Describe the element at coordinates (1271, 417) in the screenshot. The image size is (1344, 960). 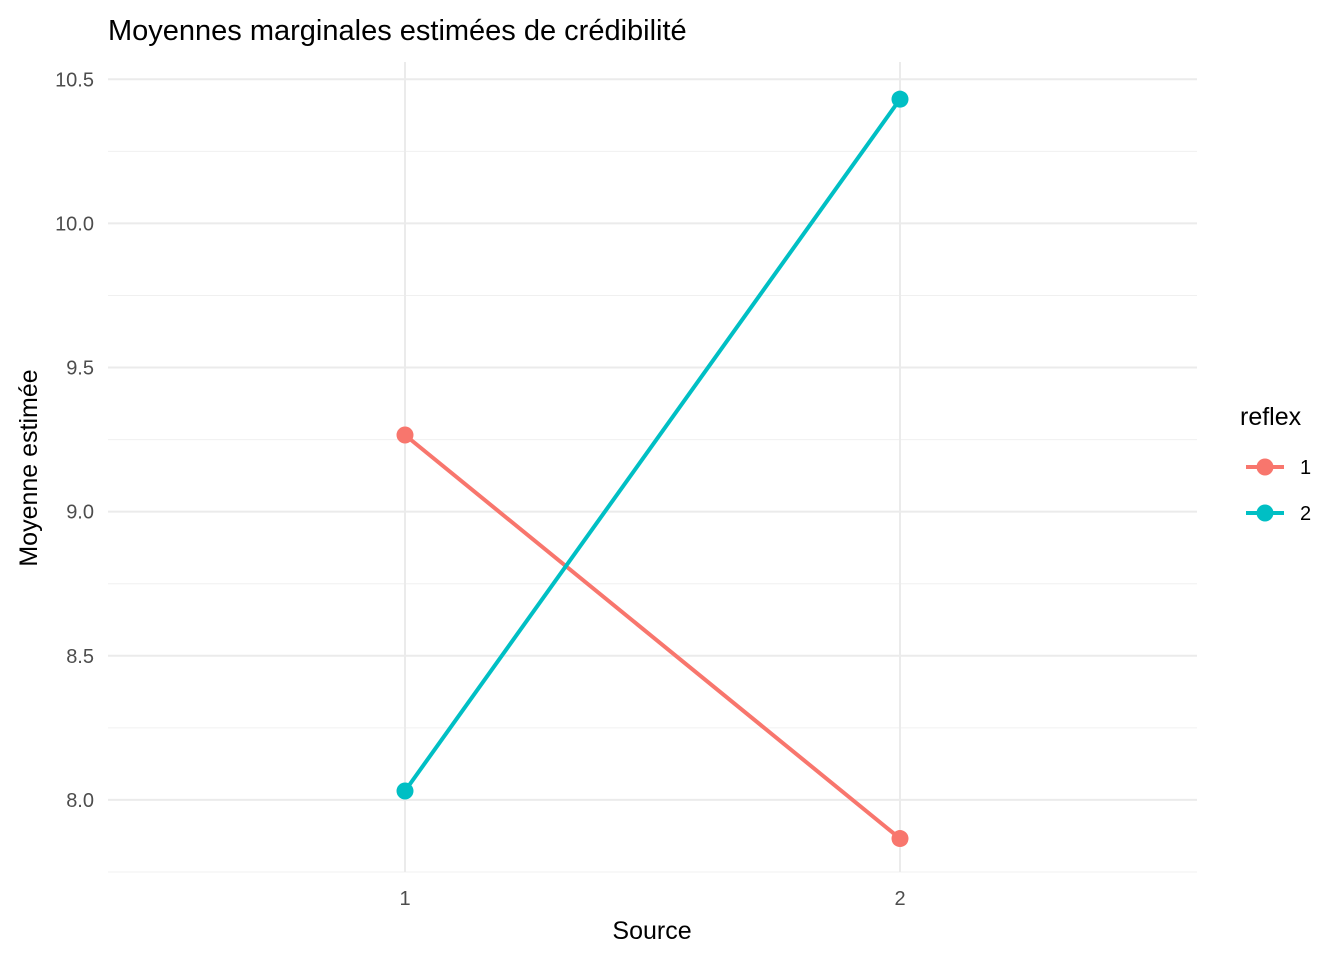
I see `legend-title: reflex` at that location.